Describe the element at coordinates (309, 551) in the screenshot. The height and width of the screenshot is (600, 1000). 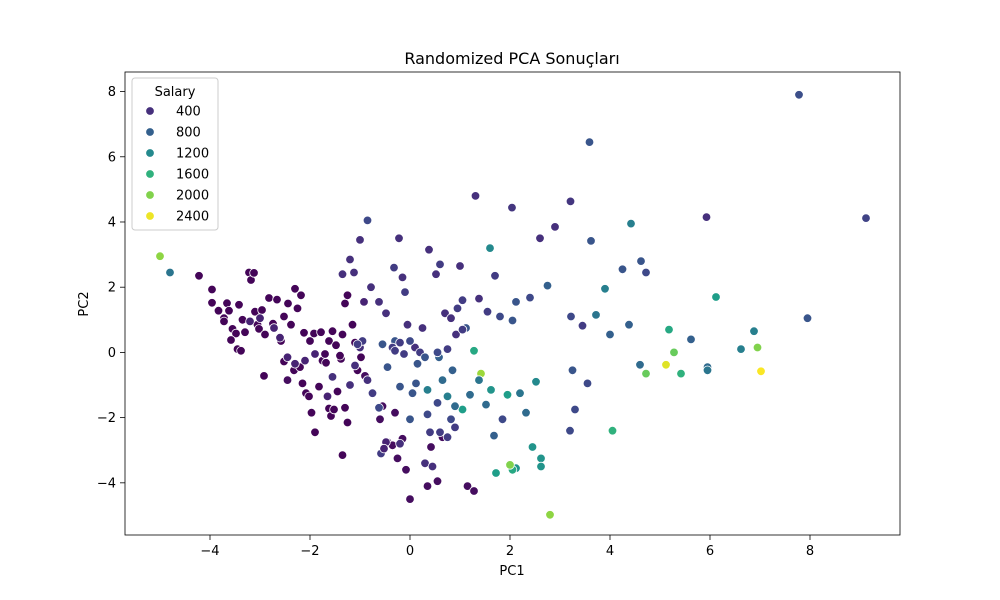
I see `x-tick-label: −2` at that location.